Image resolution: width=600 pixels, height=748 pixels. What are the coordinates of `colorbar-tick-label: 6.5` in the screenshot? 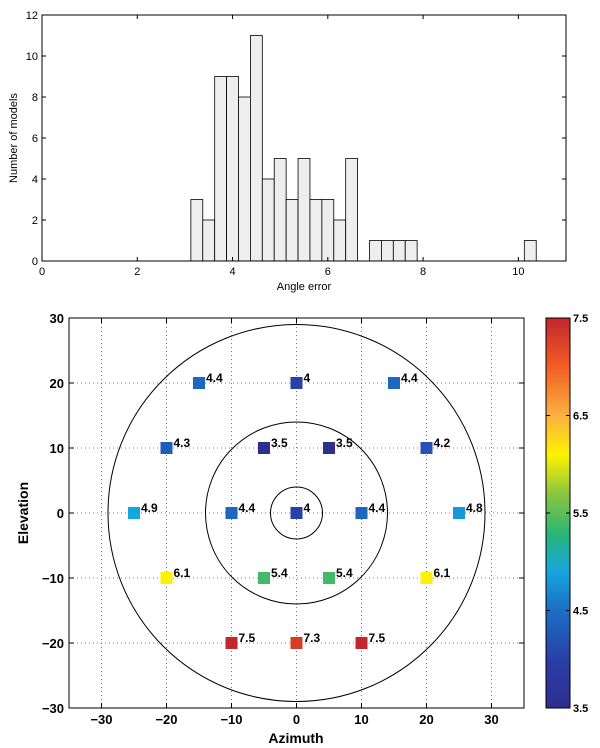 It's located at (580, 417).